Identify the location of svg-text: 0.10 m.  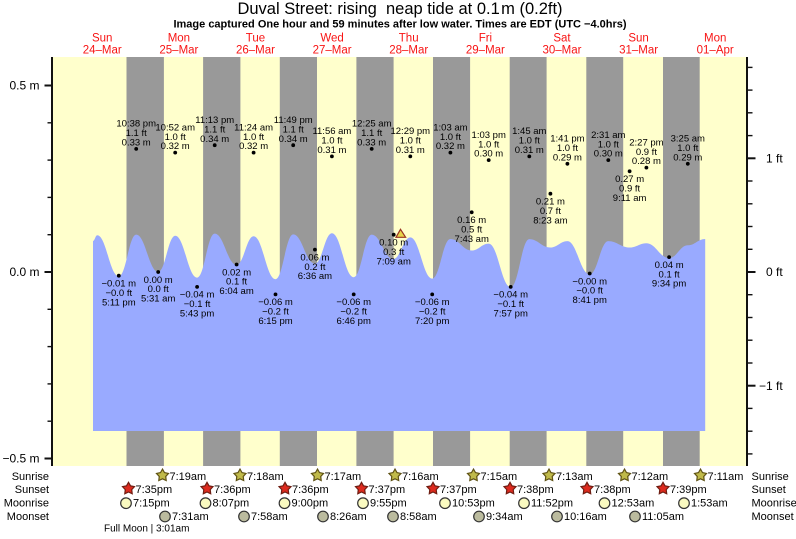
(393, 243).